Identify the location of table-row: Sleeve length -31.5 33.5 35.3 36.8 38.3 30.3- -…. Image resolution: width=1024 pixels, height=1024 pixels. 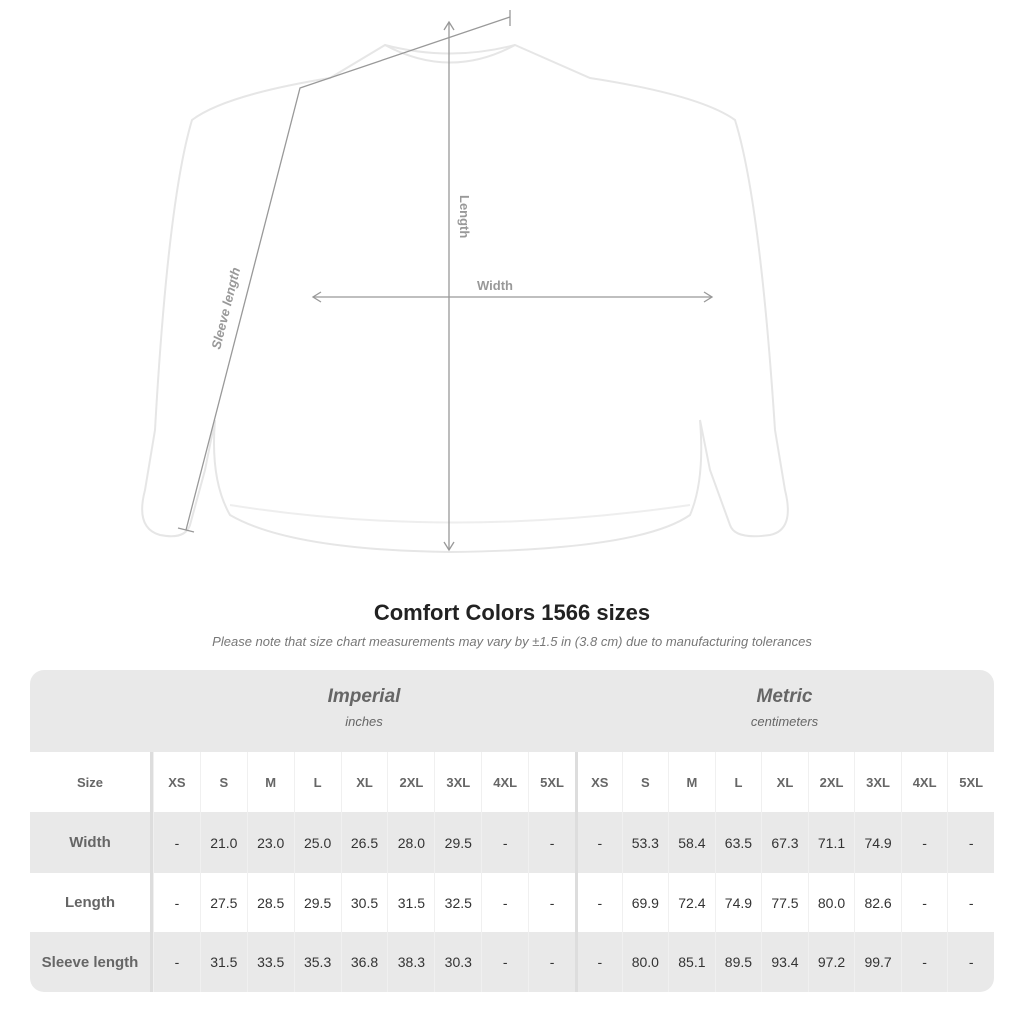
(512, 962).